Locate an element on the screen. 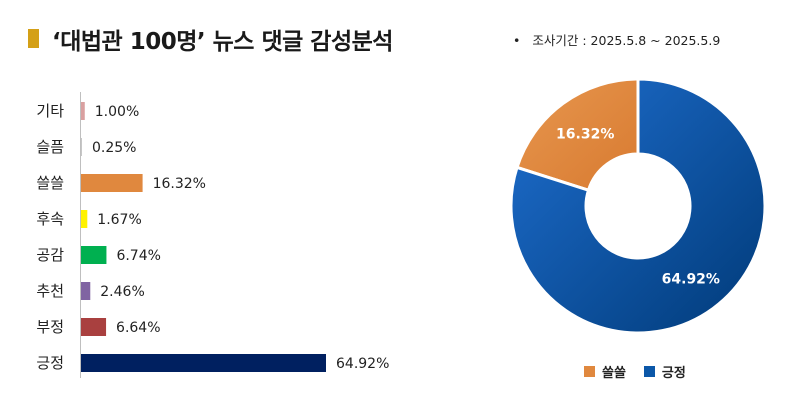 This screenshot has width=800, height=407. bar-value-label: 64.92% is located at coordinates (362, 364).